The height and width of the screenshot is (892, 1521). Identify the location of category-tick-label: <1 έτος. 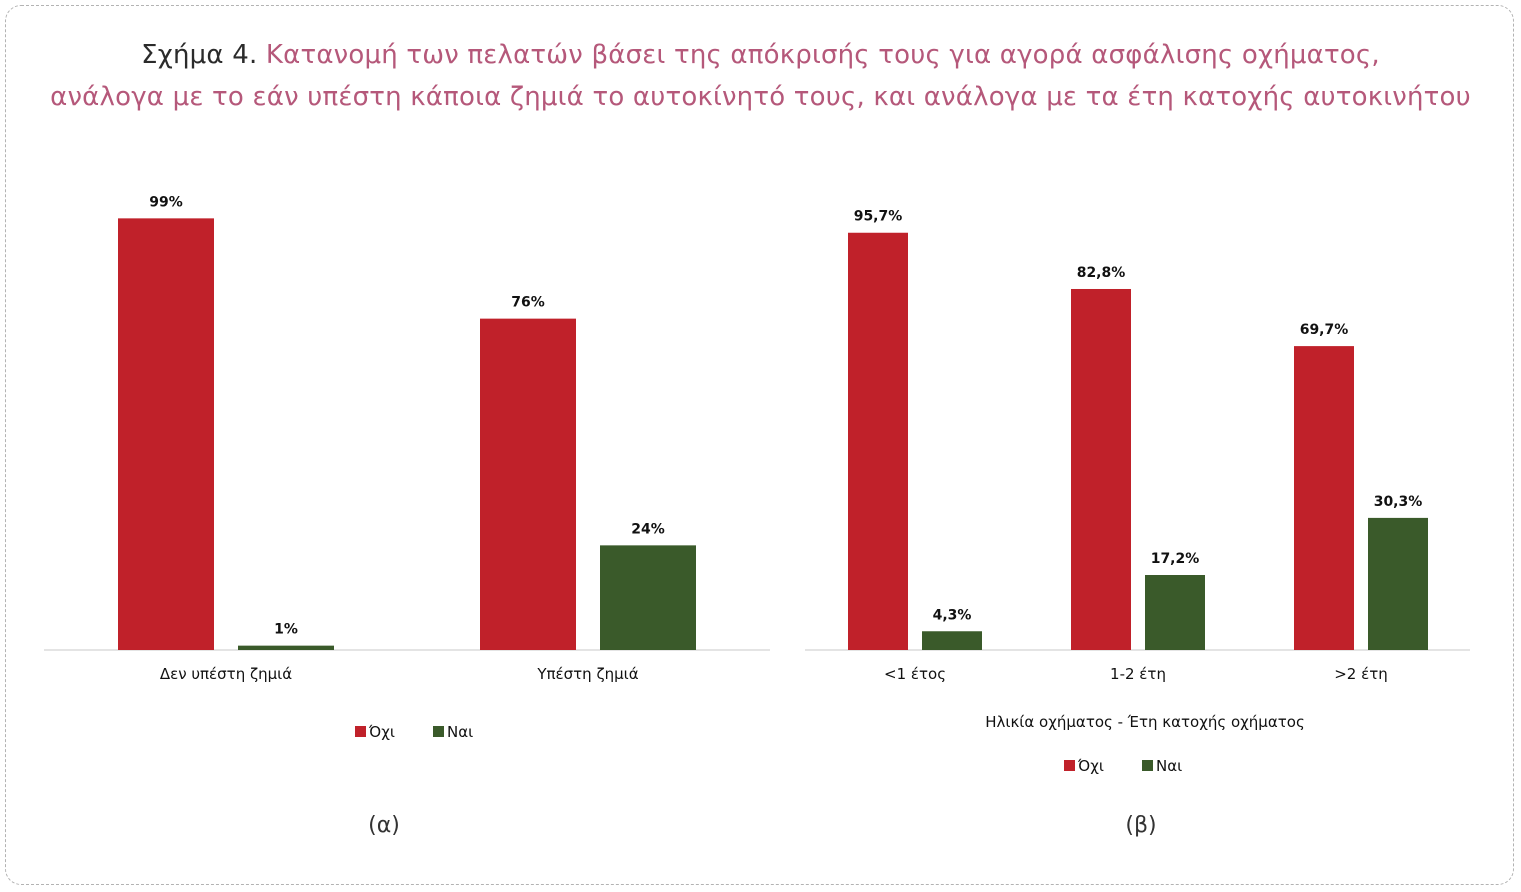
(915, 674).